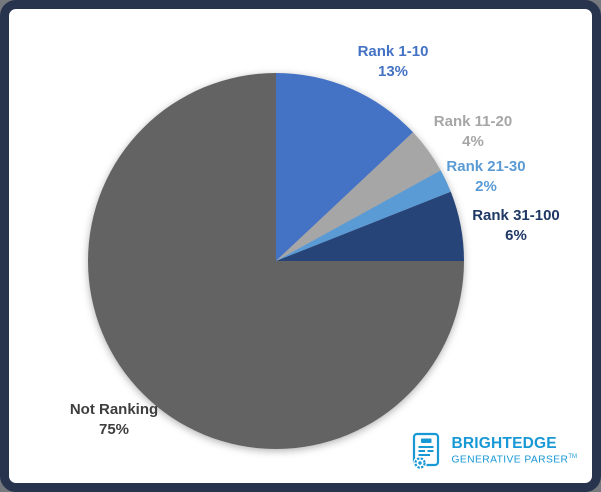  I want to click on logo-brand-name: BRIGHTEDGE, so click(504, 444).